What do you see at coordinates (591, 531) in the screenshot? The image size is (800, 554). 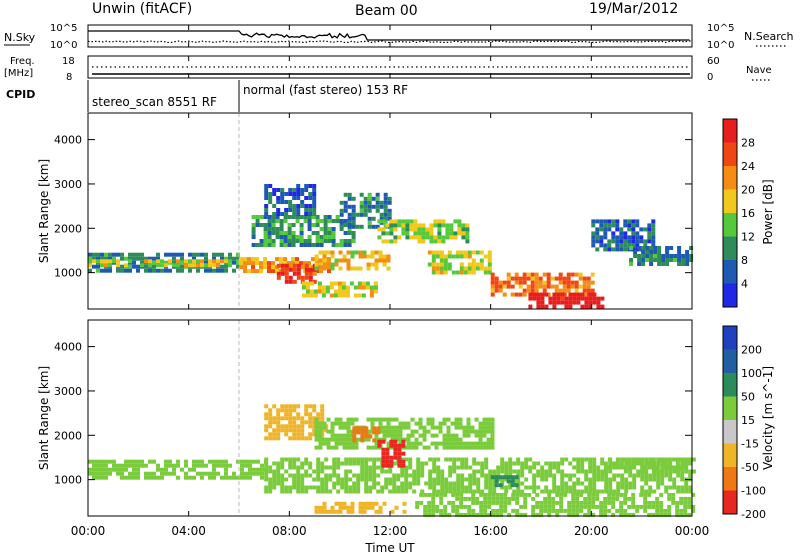 I see `x-tick-label: 20:00` at bounding box center [591, 531].